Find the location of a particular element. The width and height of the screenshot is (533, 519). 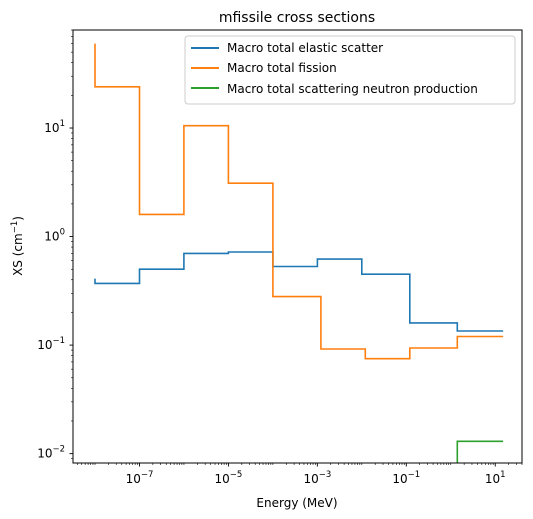

y-axis-label-exponent: −1 is located at coordinates (15, 227).